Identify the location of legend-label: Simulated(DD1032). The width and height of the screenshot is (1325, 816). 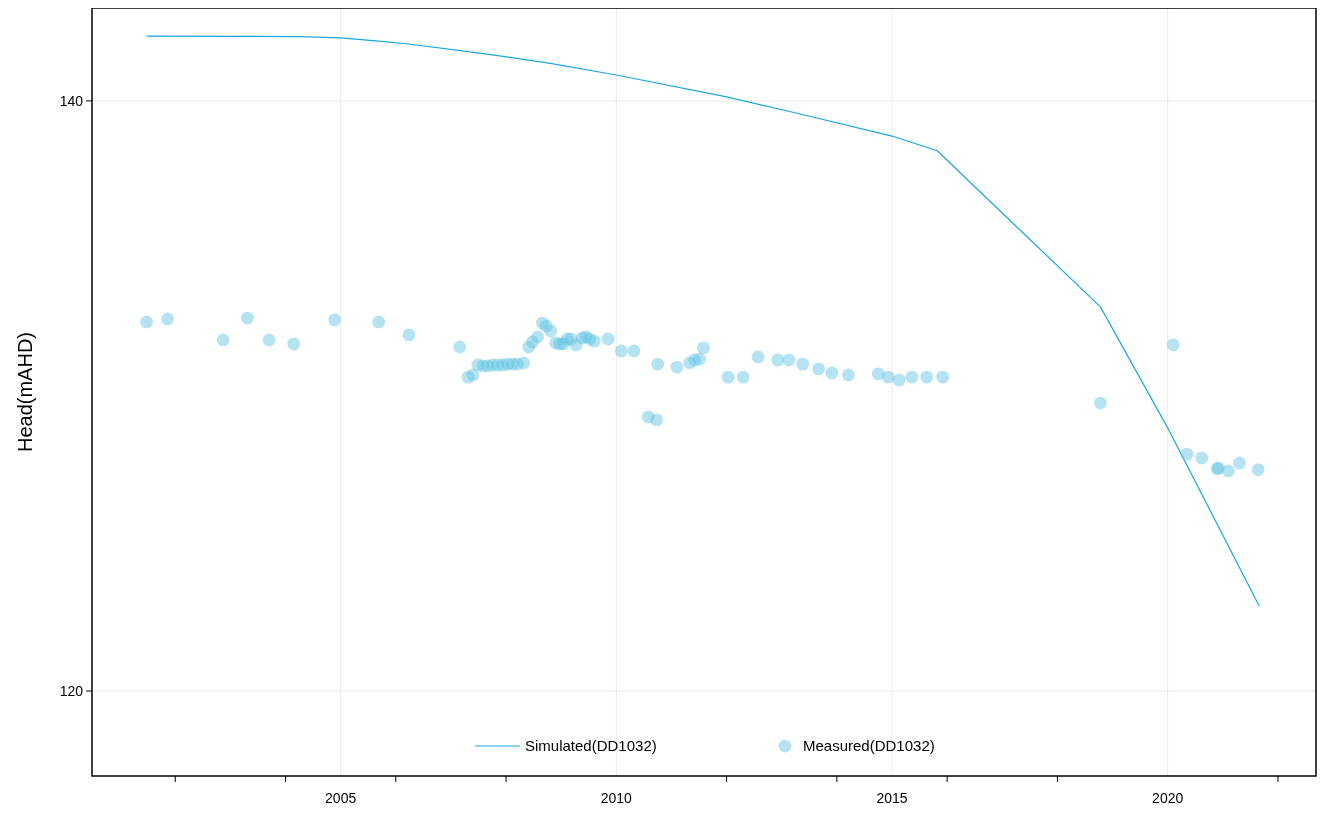
(591, 745).